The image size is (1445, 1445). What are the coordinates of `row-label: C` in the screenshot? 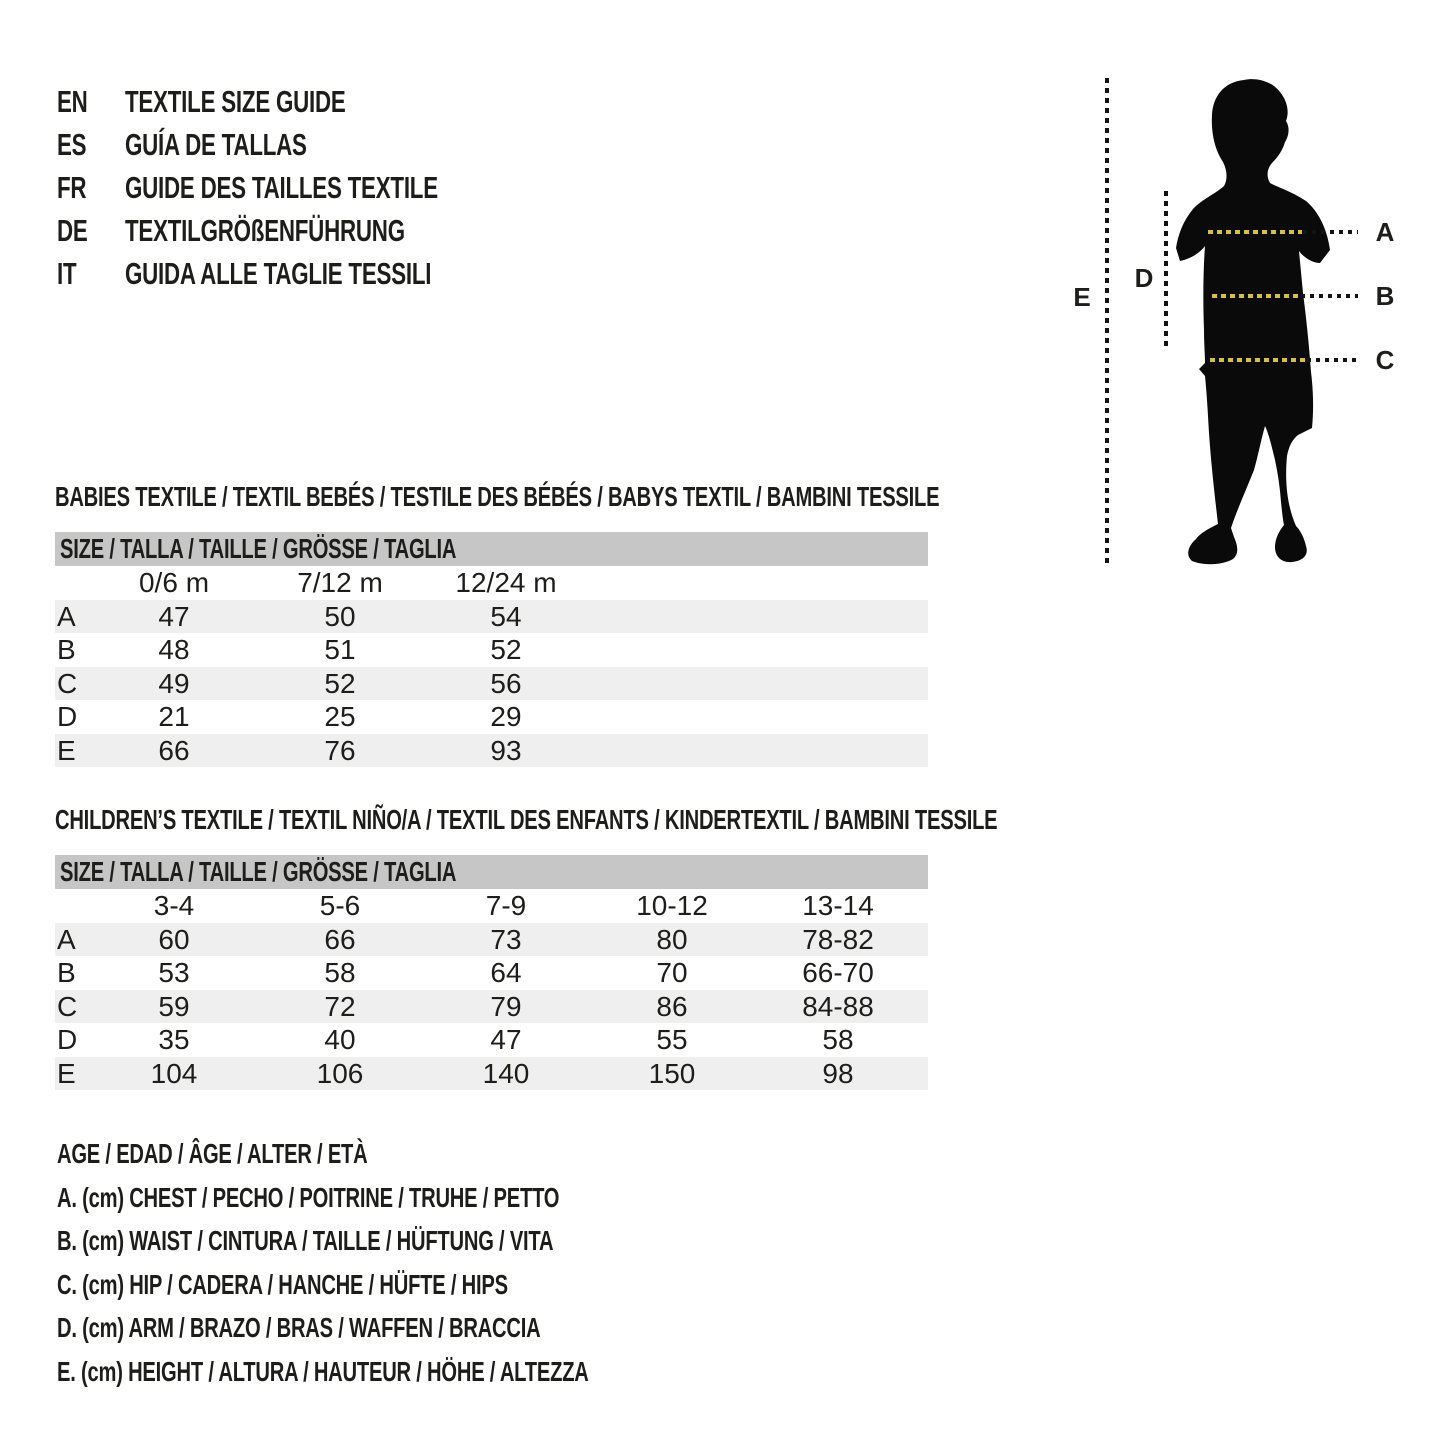 It's located at (67, 683).